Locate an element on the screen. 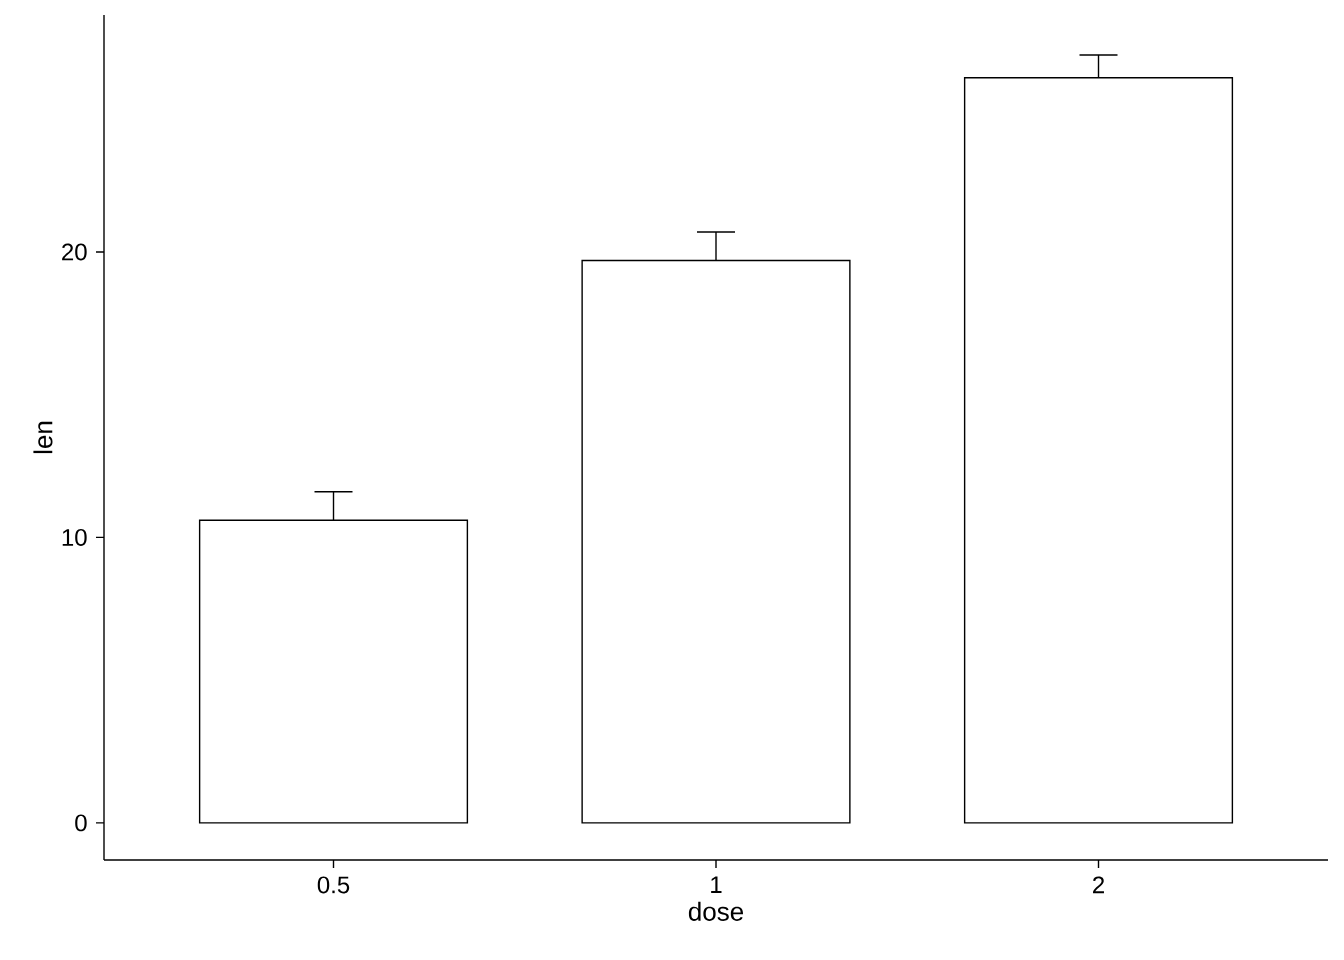 The width and height of the screenshot is (1344, 960). x-tick-label: 0.5 is located at coordinates (333, 885).